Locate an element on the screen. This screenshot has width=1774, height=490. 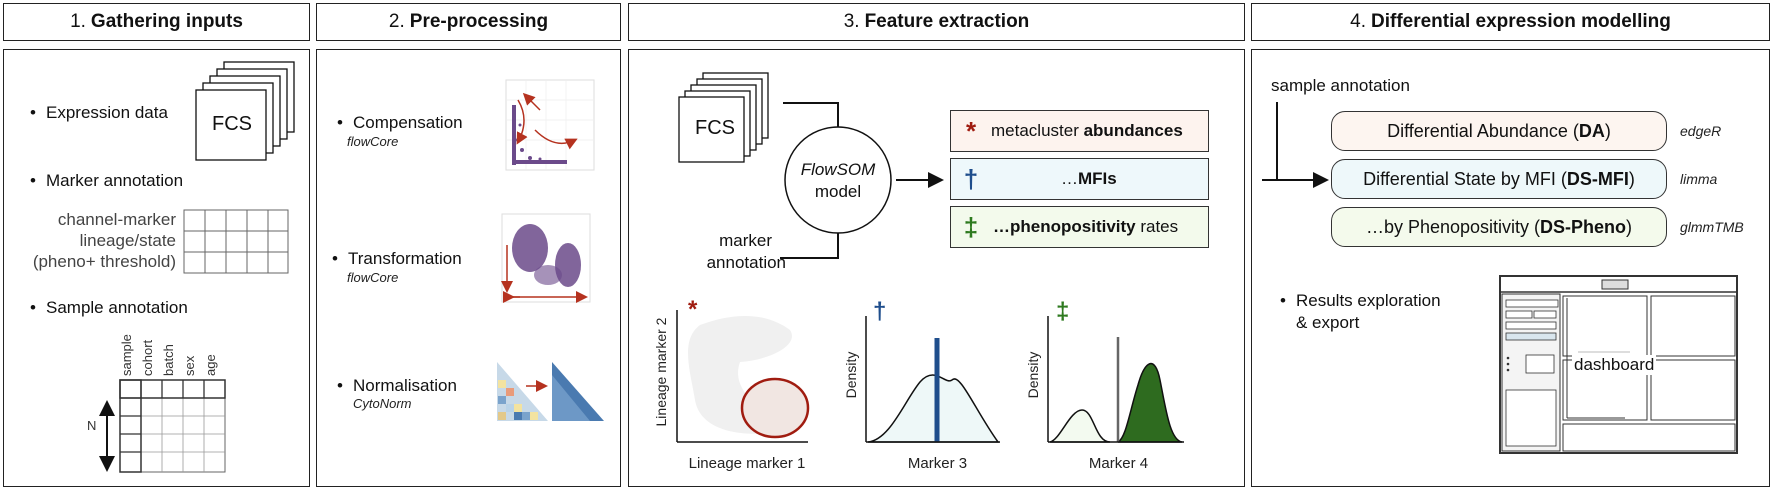
asterisk-icon: * is located at coordinates (971, 130).